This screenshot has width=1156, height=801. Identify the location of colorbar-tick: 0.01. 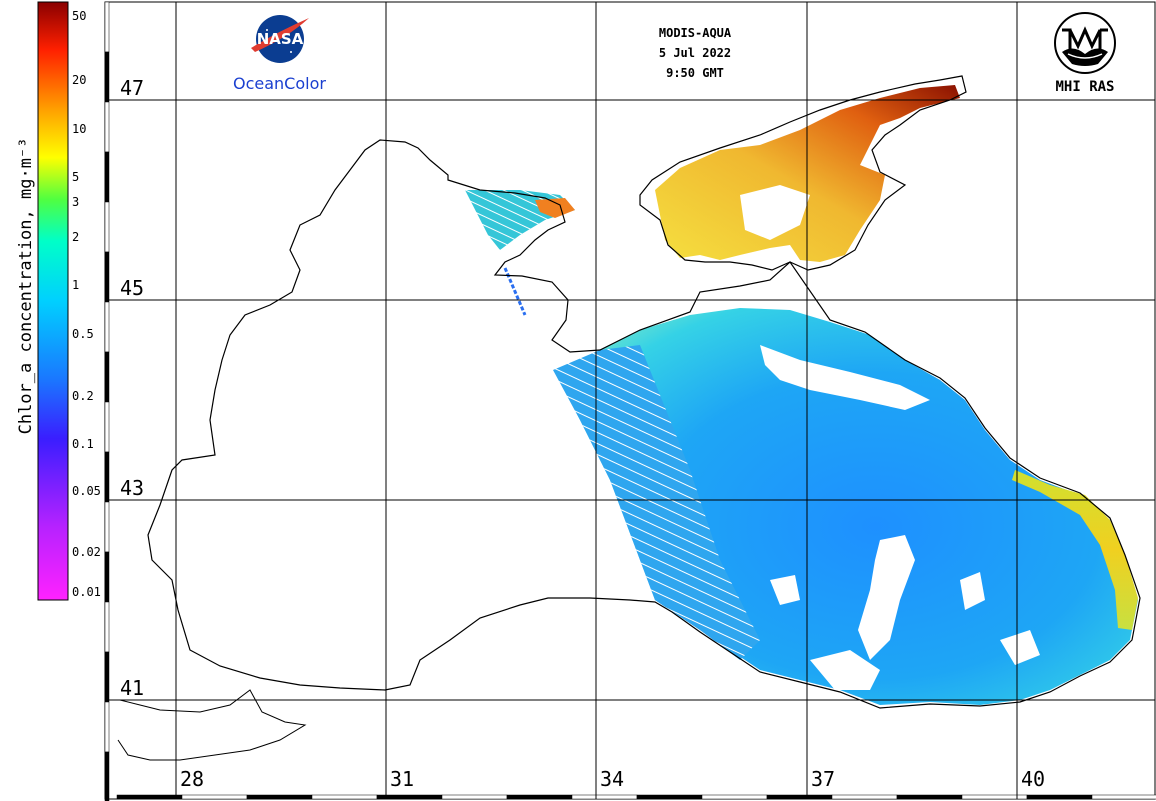
(86, 592).